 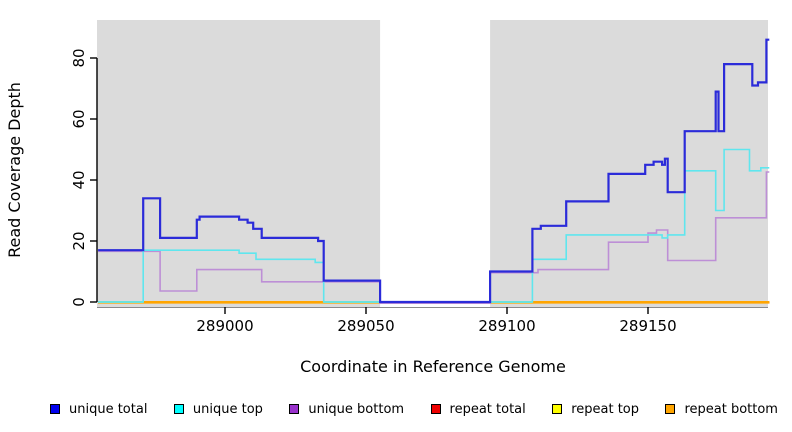 I want to click on masked-gap-region, so click(x=435, y=163).